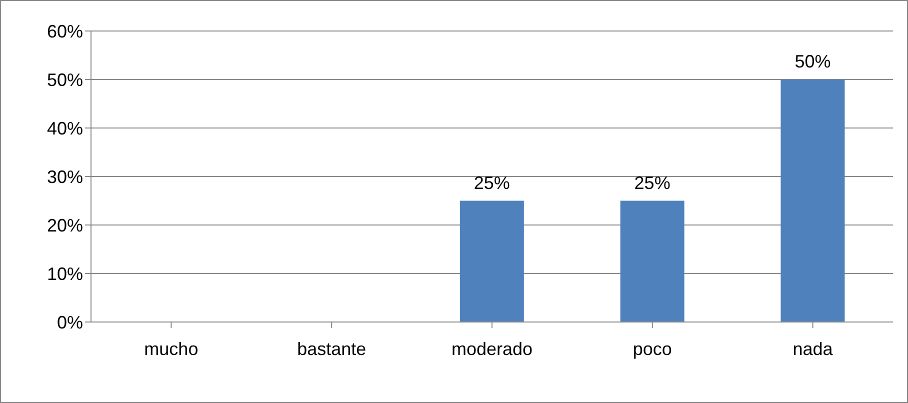  What do you see at coordinates (64, 80) in the screenshot?
I see `y-tick-label: 50%` at bounding box center [64, 80].